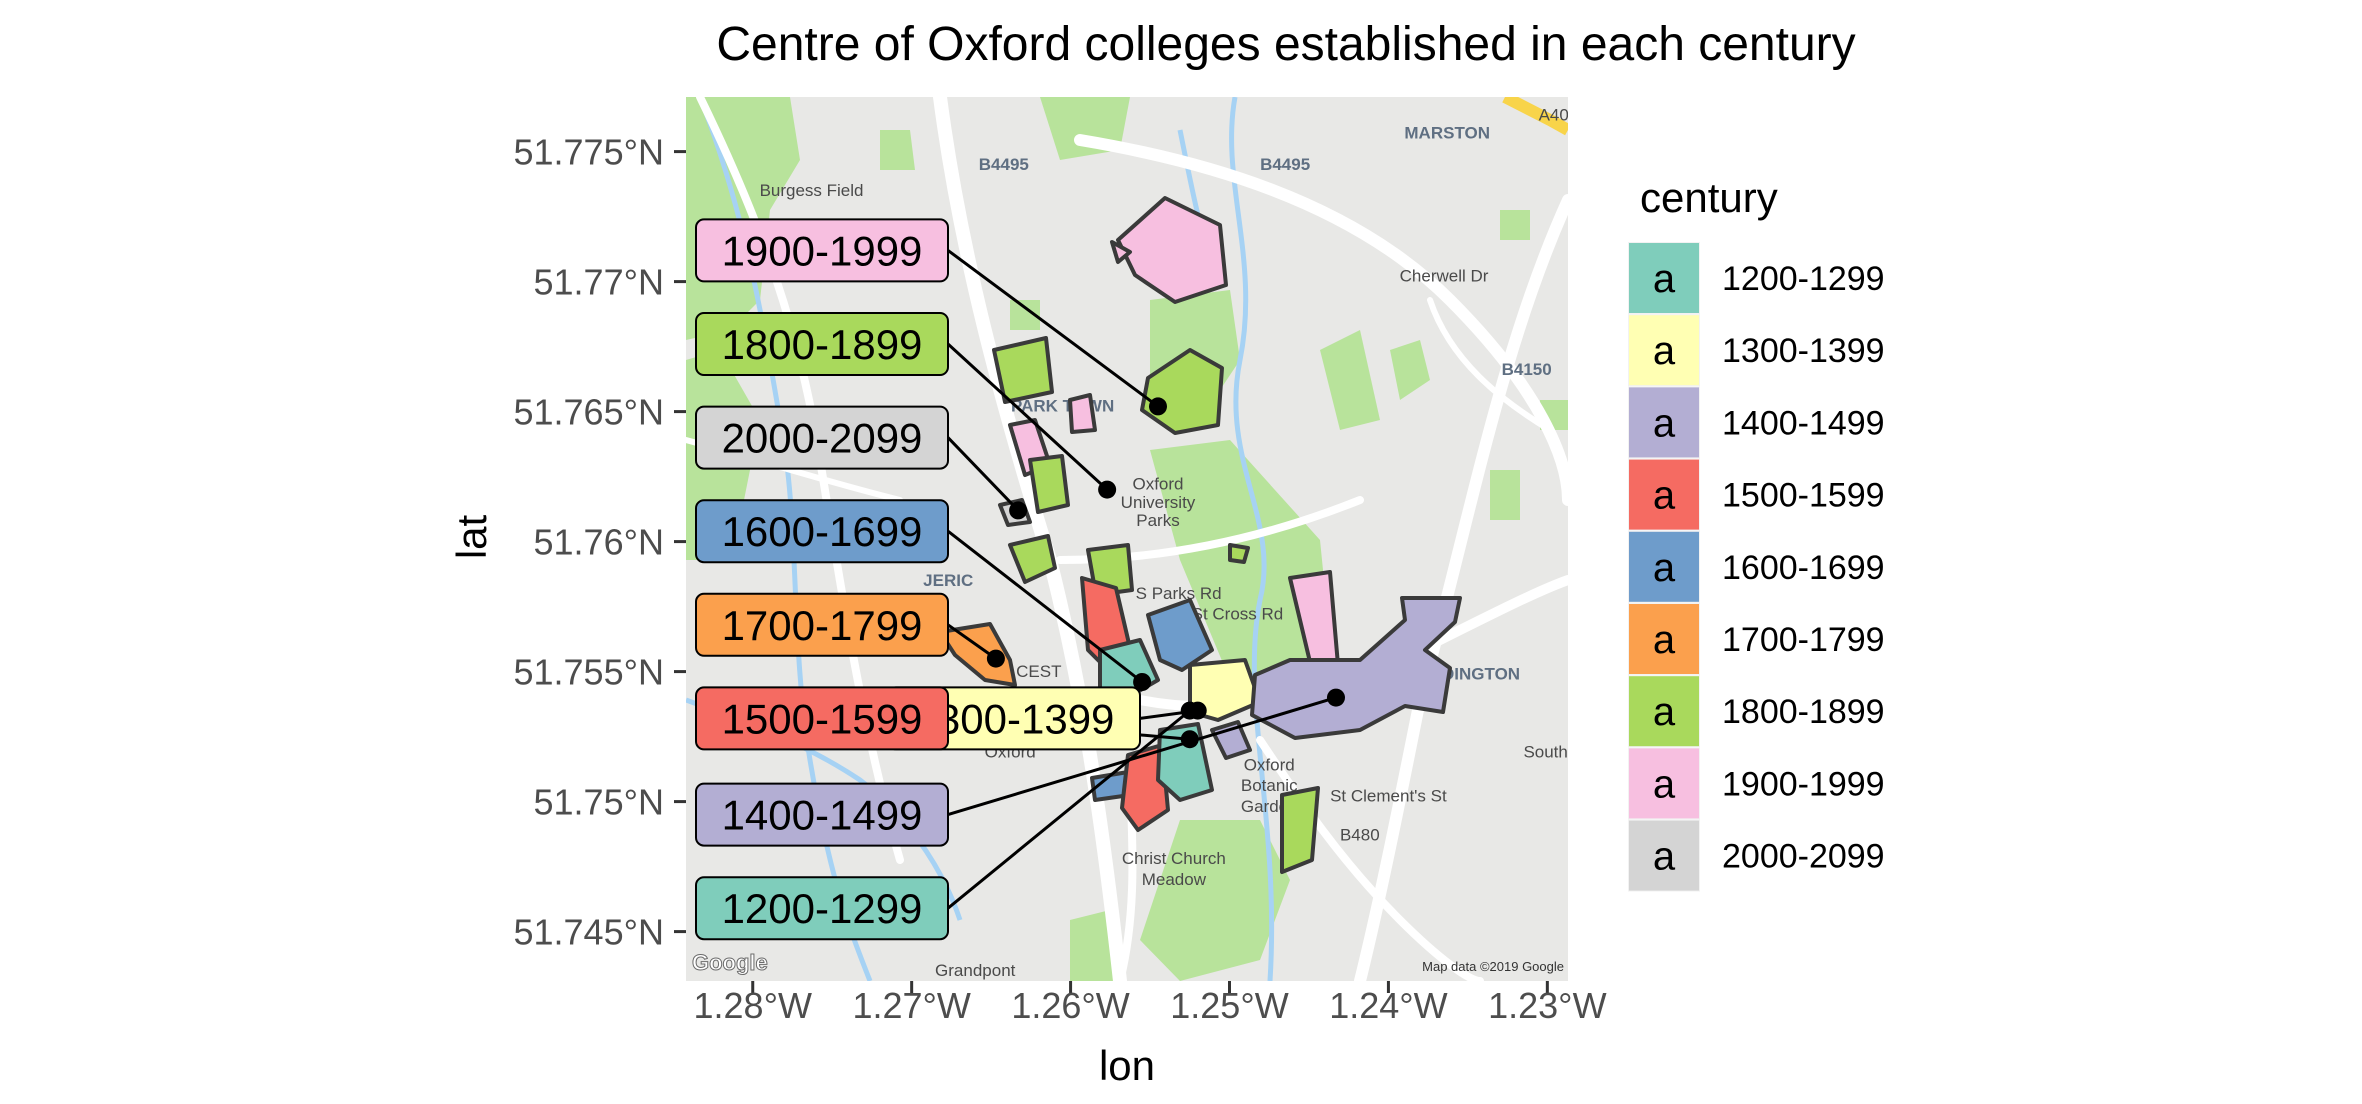 The width and height of the screenshot is (2362, 1104). I want to click on y-tick-label: 51.755°N, so click(588, 672).